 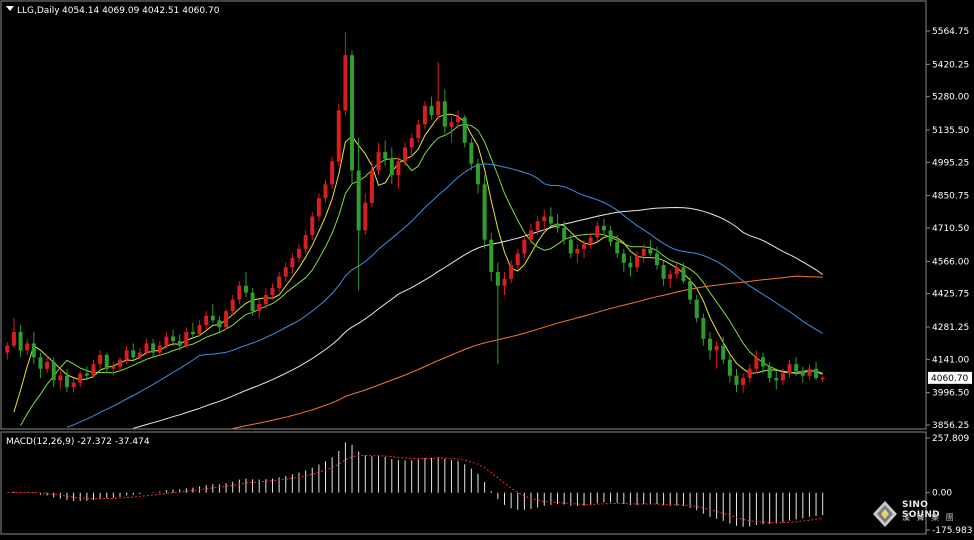 What do you see at coordinates (950, 131) in the screenshot?
I see `price-tick-label: 5135.50` at bounding box center [950, 131].